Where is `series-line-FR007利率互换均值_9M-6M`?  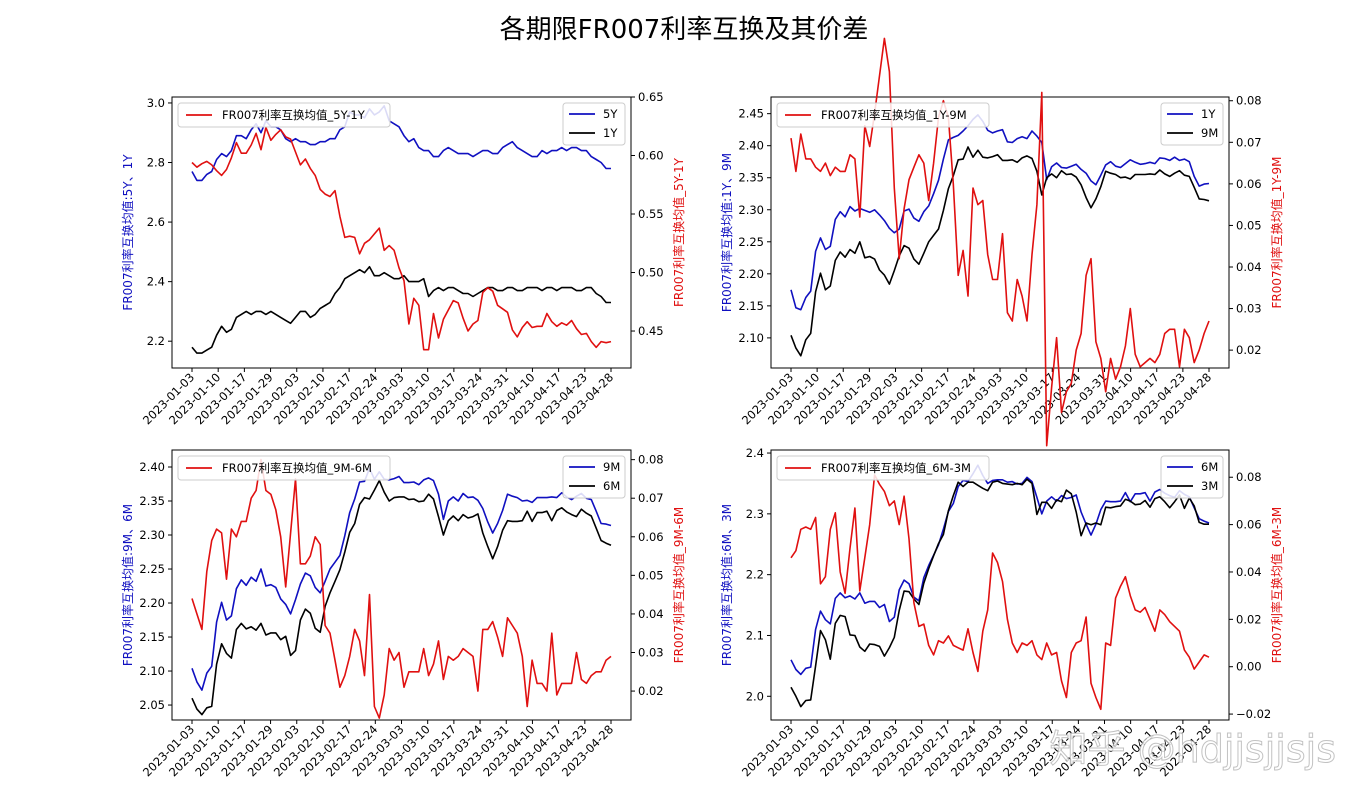
series-line-FR007利率互换均值_9M-6M is located at coordinates (401, 588).